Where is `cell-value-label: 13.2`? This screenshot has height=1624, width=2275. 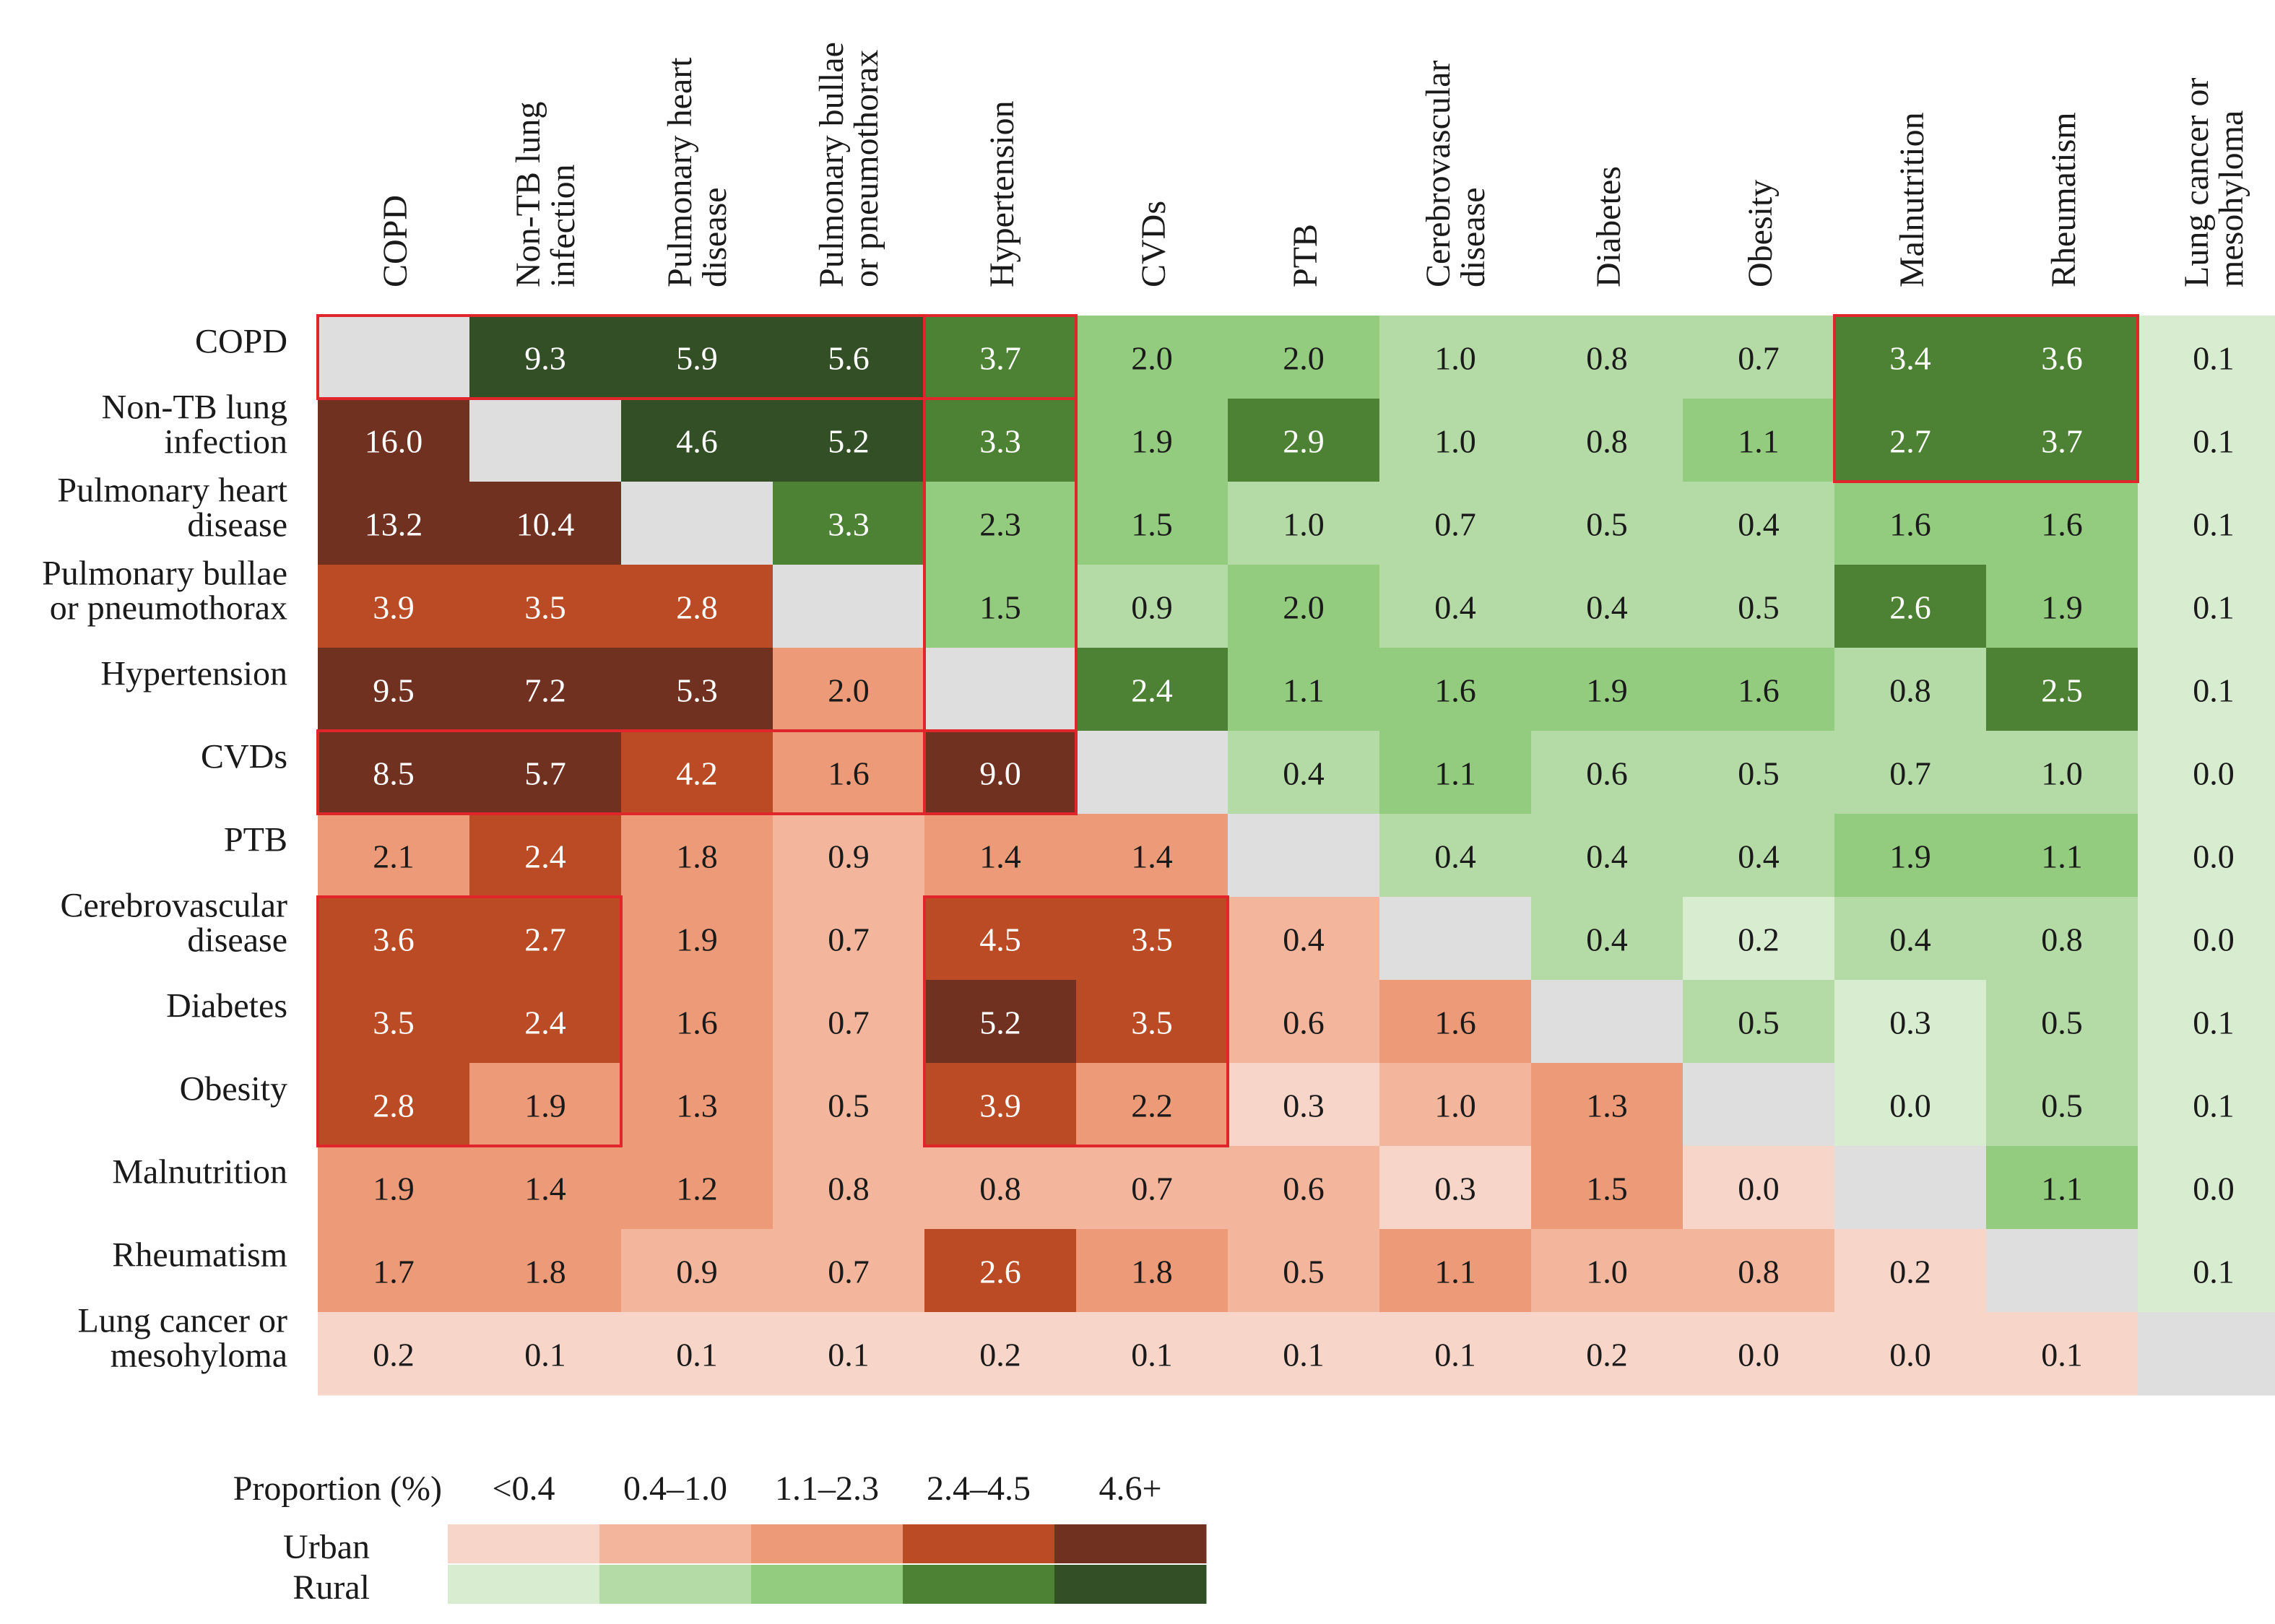
cell-value-label: 13.2 is located at coordinates (394, 524).